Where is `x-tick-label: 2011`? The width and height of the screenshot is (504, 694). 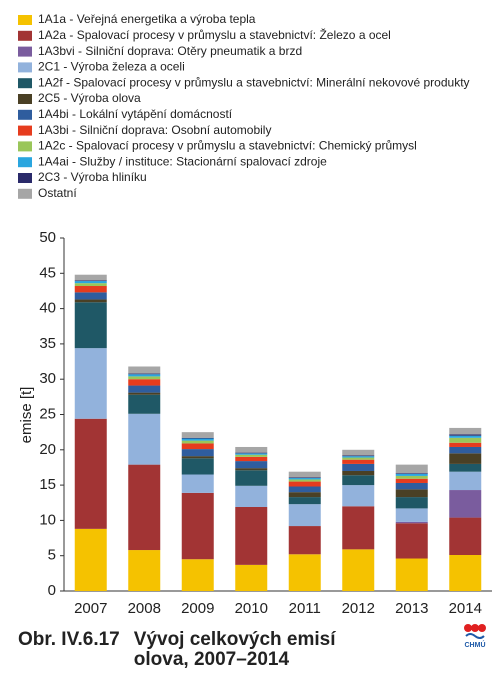
x-tick-label: 2011 is located at coordinates (305, 608).